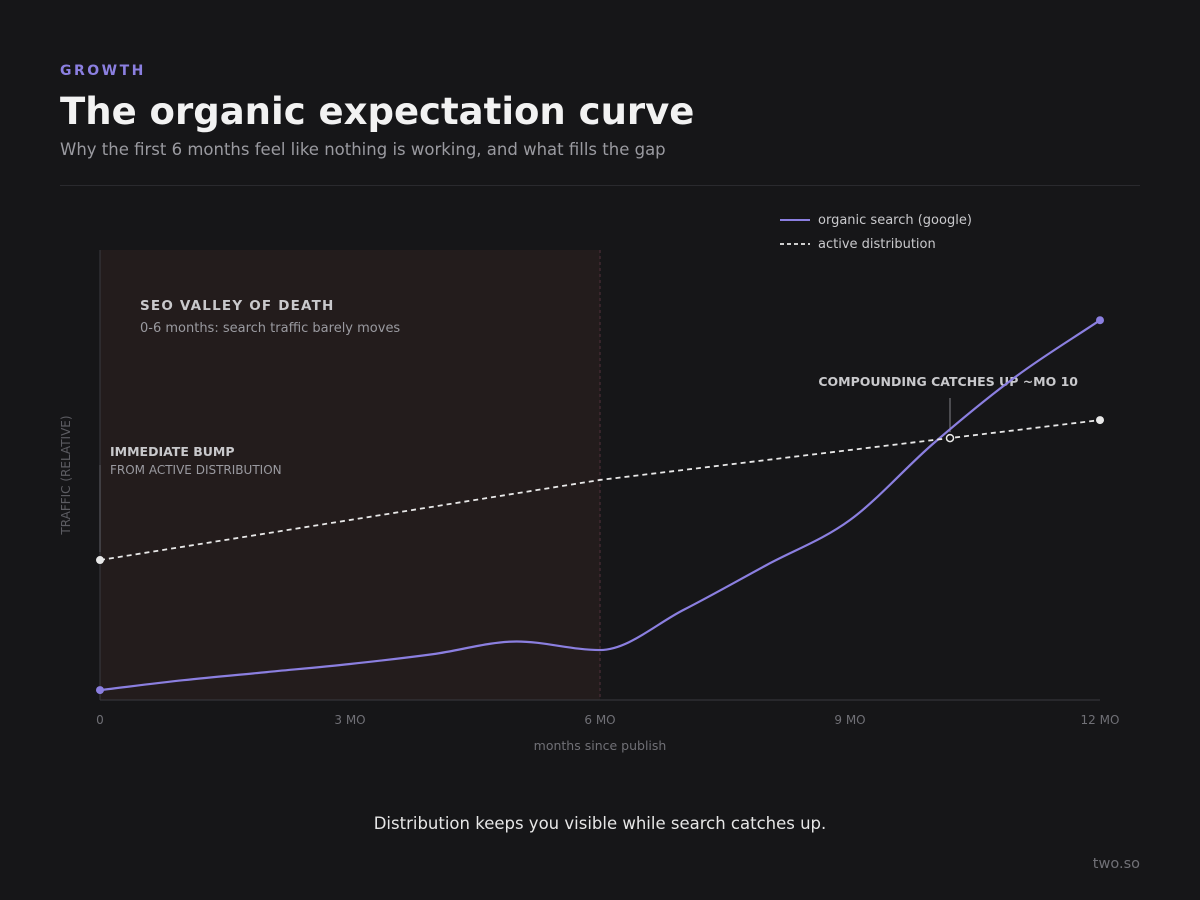 The width and height of the screenshot is (1200, 900). I want to click on active-distribution-series-line, so click(600, 490).